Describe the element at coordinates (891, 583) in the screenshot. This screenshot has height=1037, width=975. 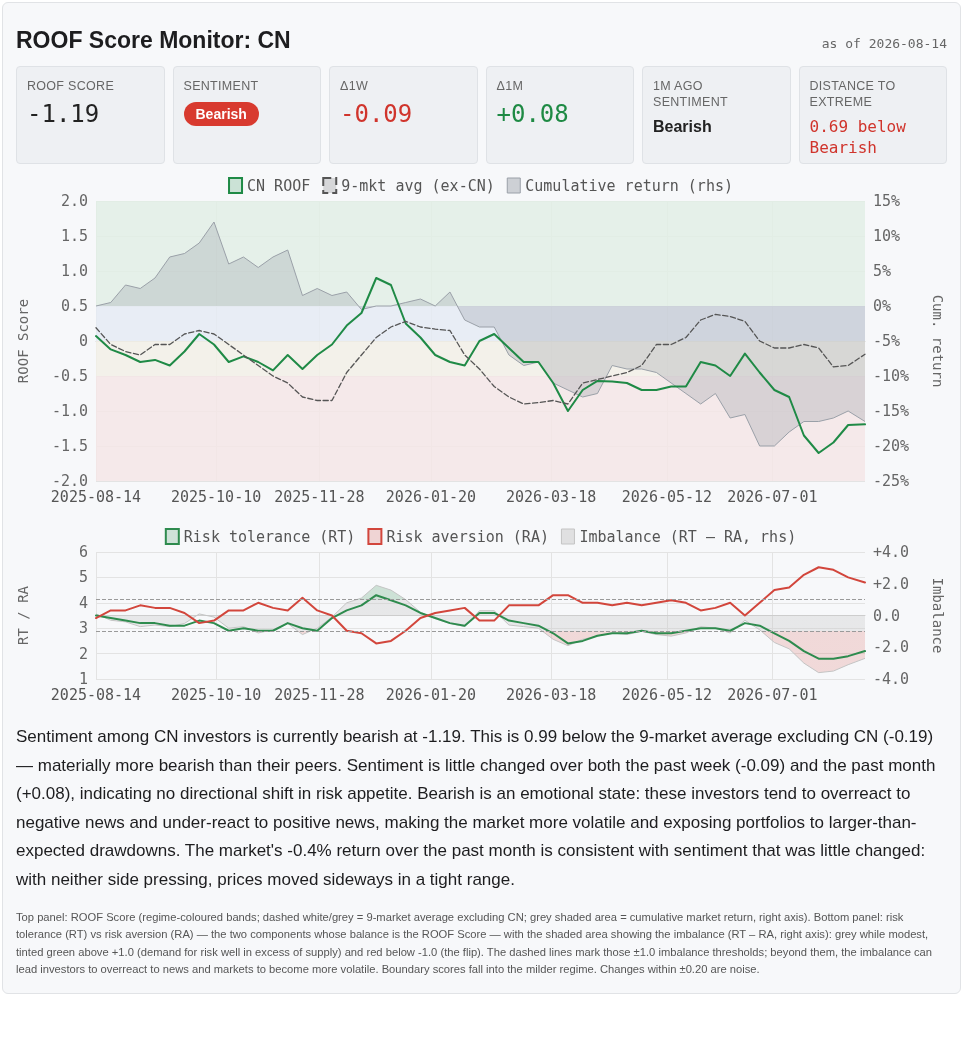
I see `y2-tick-label: +2.0` at that location.